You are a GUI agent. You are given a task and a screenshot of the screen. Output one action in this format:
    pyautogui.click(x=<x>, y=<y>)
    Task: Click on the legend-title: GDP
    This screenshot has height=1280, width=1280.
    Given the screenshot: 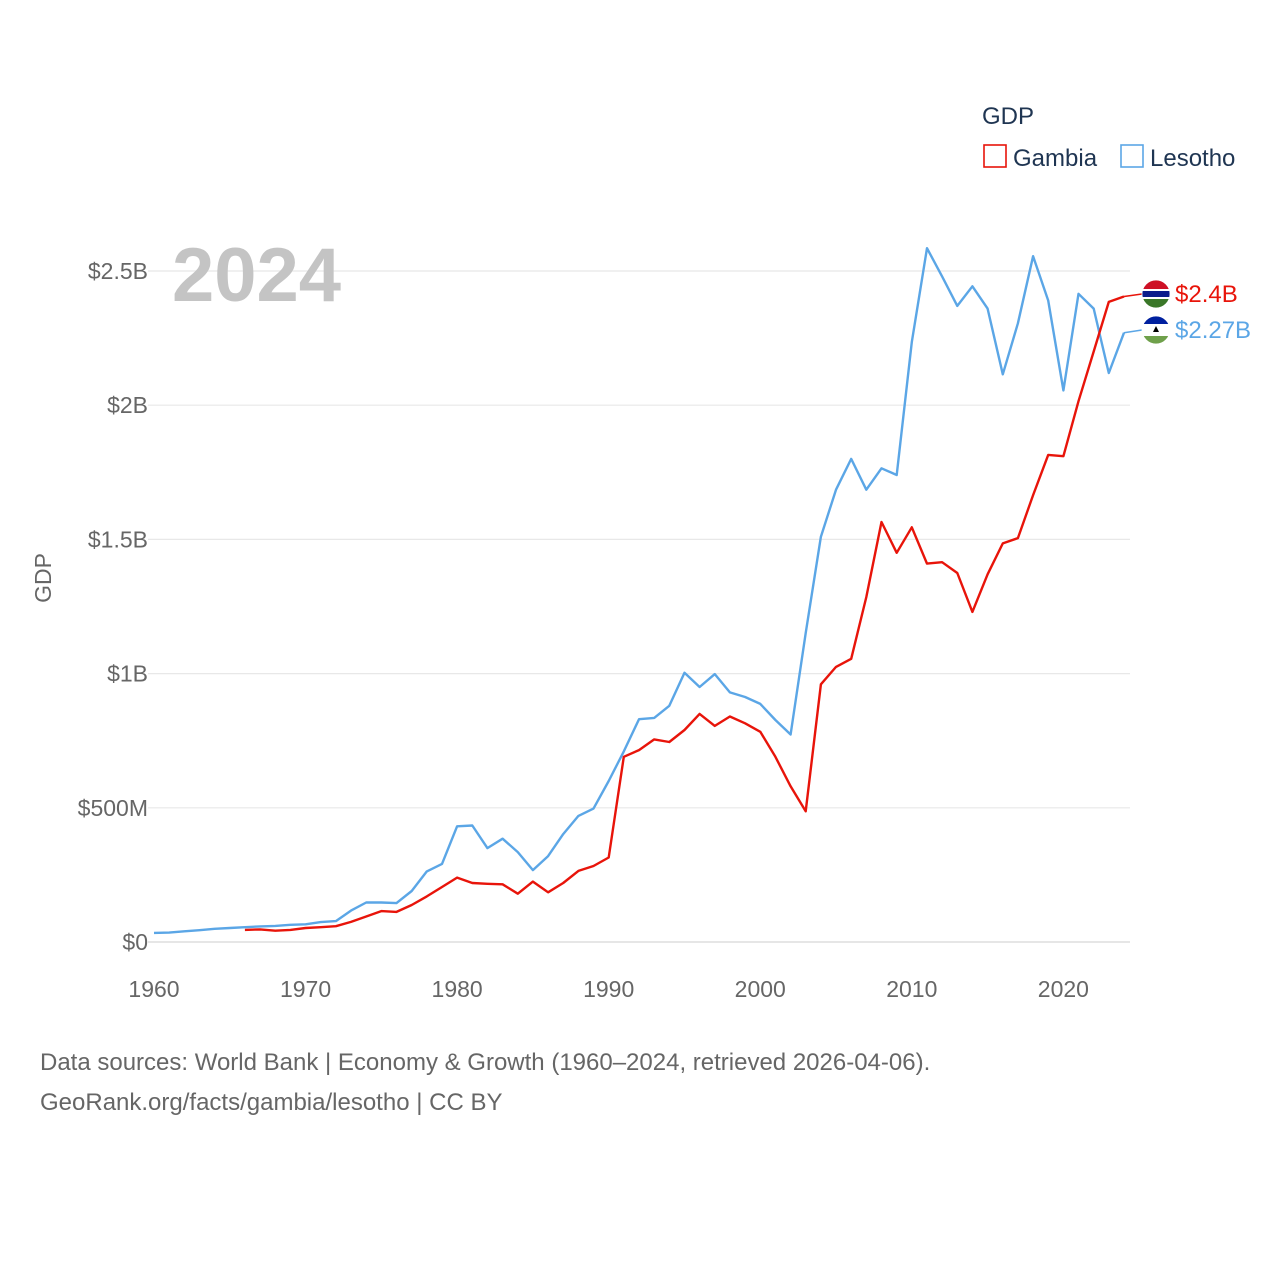 What is the action you would take?
    pyautogui.click(x=1008, y=116)
    